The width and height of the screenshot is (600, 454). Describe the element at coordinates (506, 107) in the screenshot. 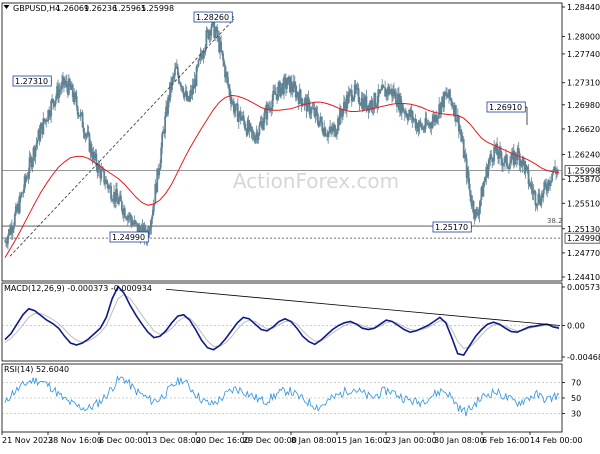

I see `annotation-box` at that location.